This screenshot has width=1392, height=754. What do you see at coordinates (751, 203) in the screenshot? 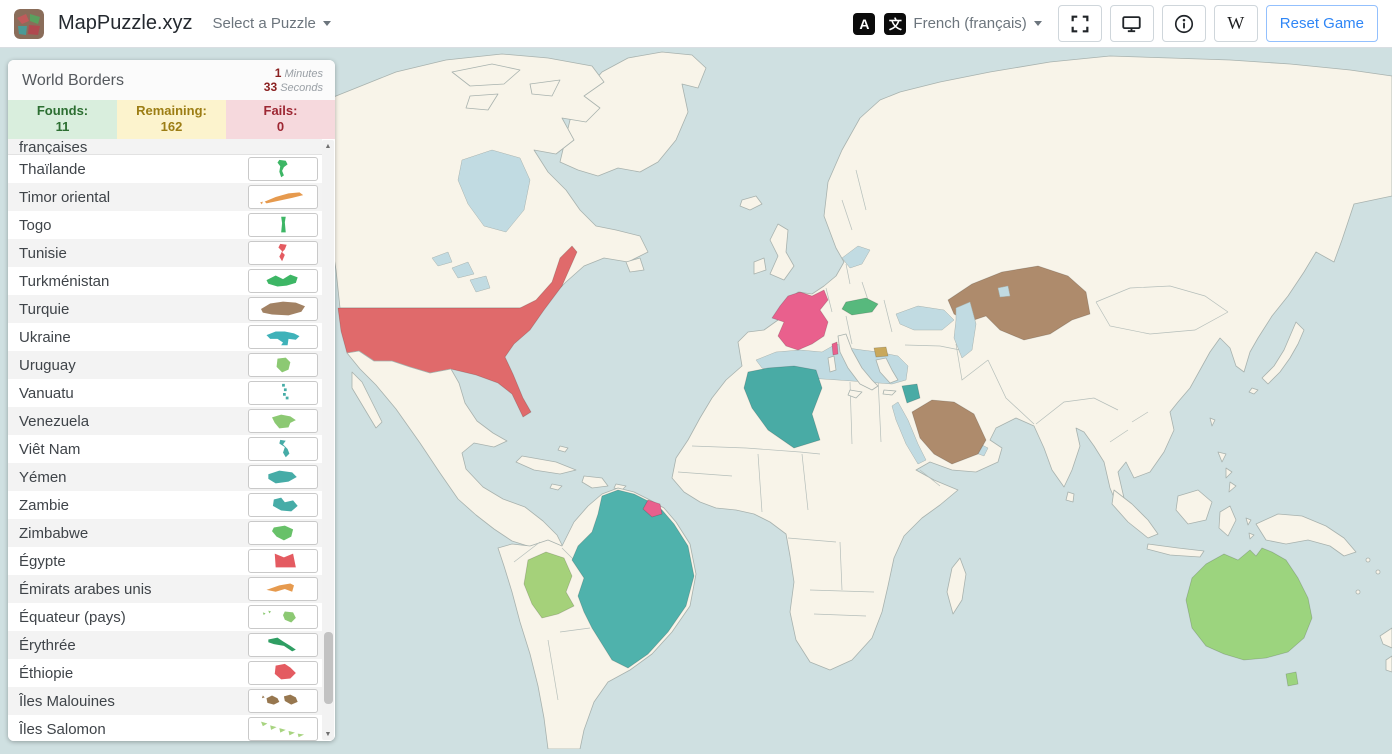
I see `map-land-iceland` at bounding box center [751, 203].